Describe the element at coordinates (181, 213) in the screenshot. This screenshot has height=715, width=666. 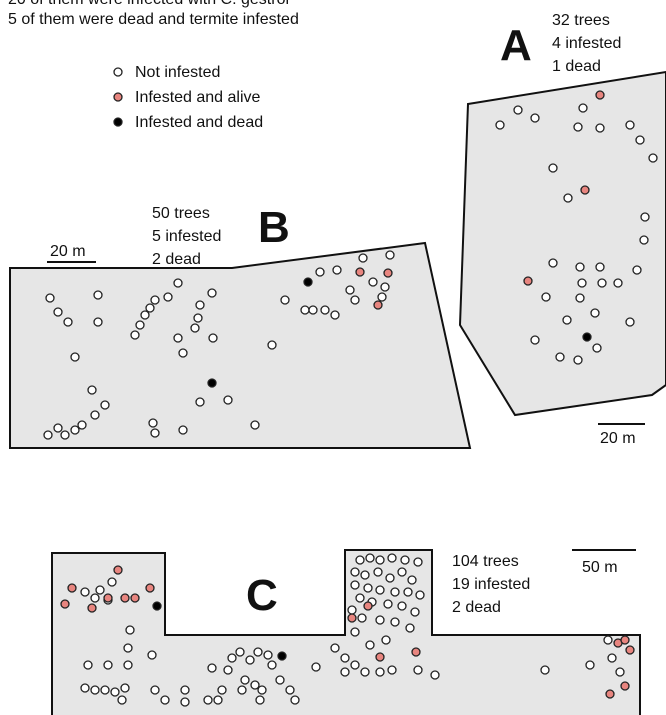
I see `plot-info: 50 trees` at that location.